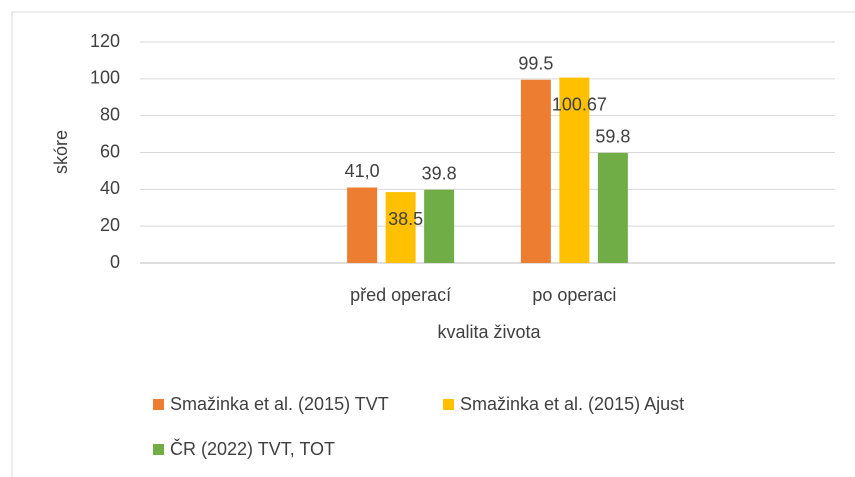  Describe the element at coordinates (579, 104) in the screenshot. I see `data-label: 100.67` at that location.